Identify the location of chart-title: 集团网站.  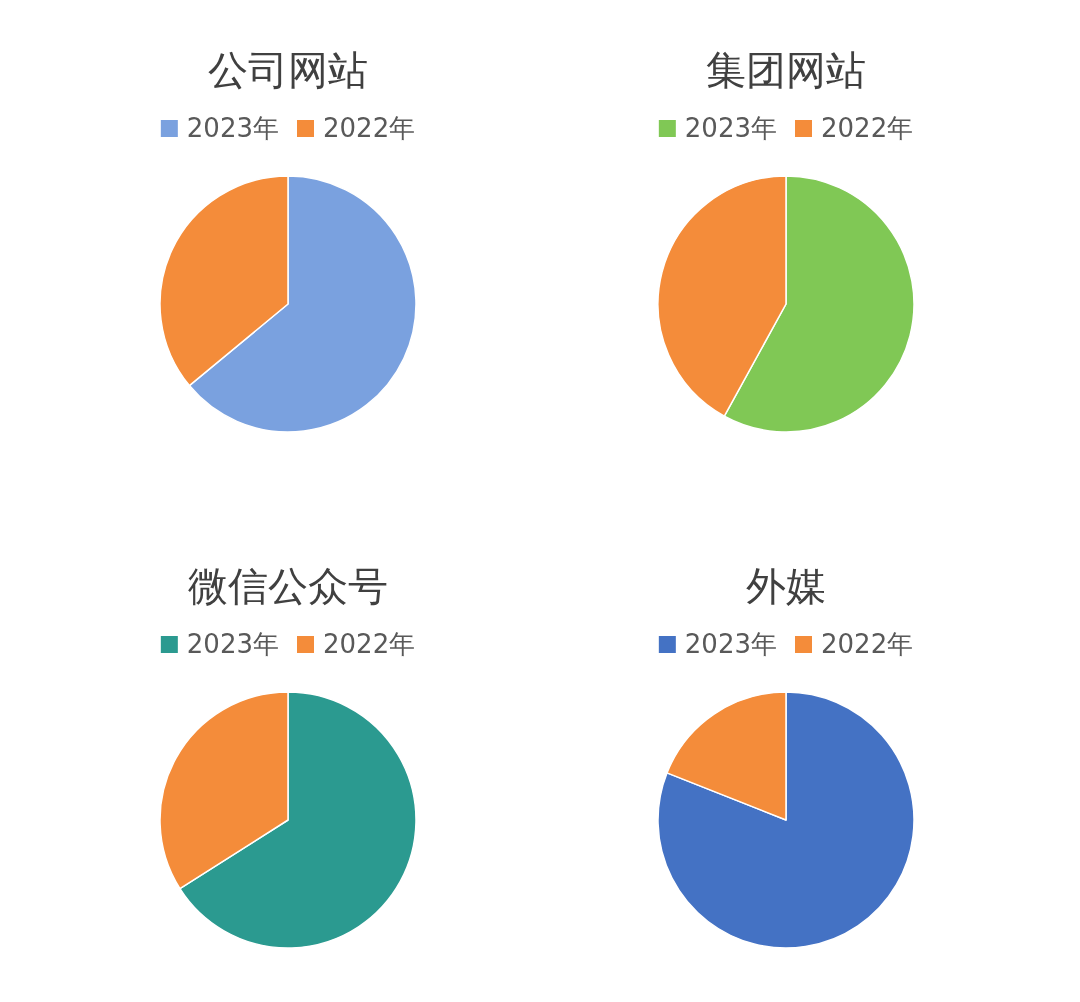
(786, 70).